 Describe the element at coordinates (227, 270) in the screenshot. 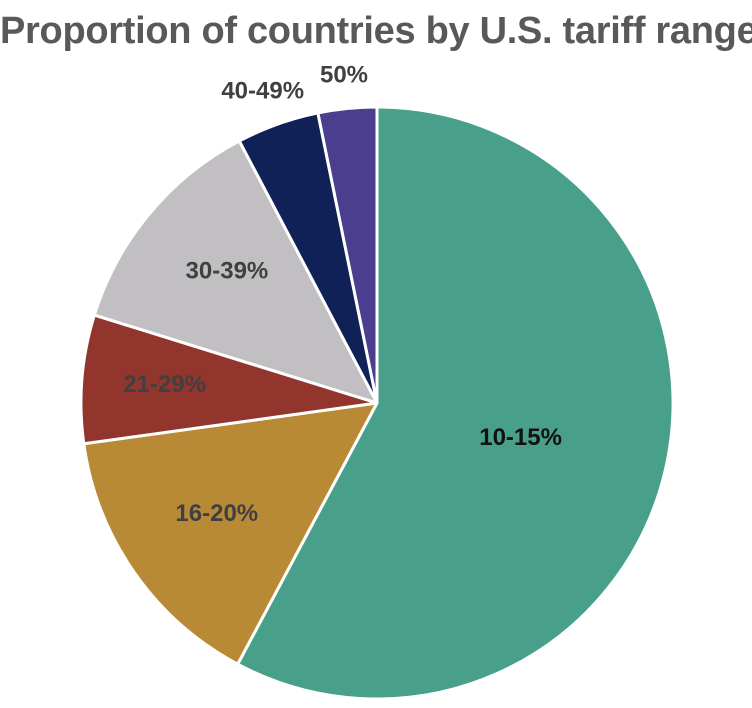

I see `slice-label-30-39pct: 30-39%` at that location.